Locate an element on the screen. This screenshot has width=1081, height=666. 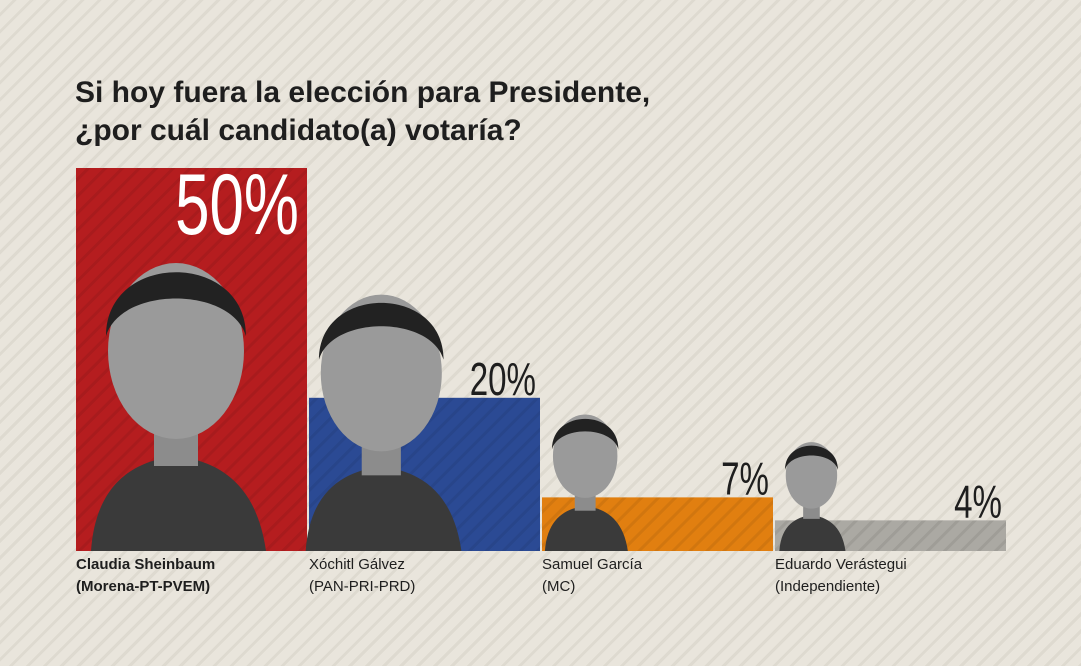
category-label: Xóchitl Gálvez is located at coordinates (357, 564).